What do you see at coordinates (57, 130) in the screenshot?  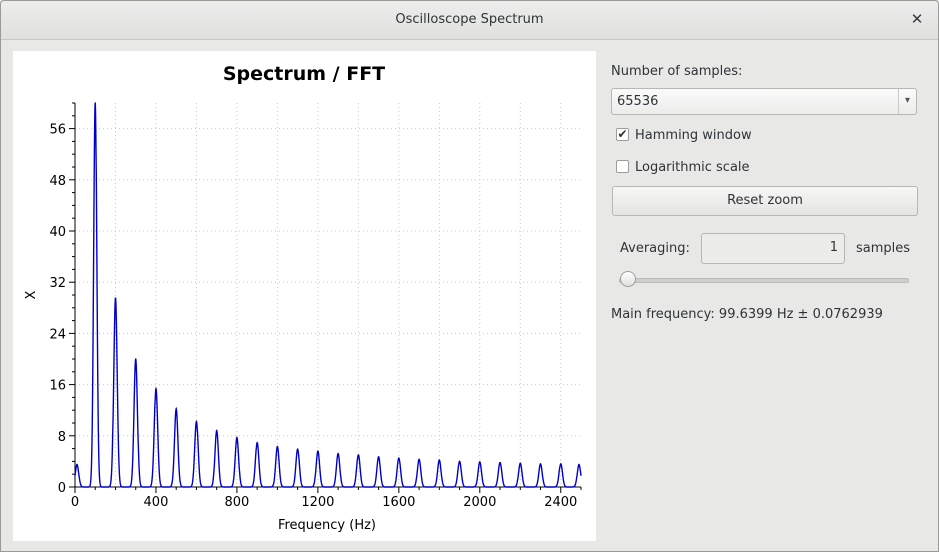 I see `y-tick-label: 56` at bounding box center [57, 130].